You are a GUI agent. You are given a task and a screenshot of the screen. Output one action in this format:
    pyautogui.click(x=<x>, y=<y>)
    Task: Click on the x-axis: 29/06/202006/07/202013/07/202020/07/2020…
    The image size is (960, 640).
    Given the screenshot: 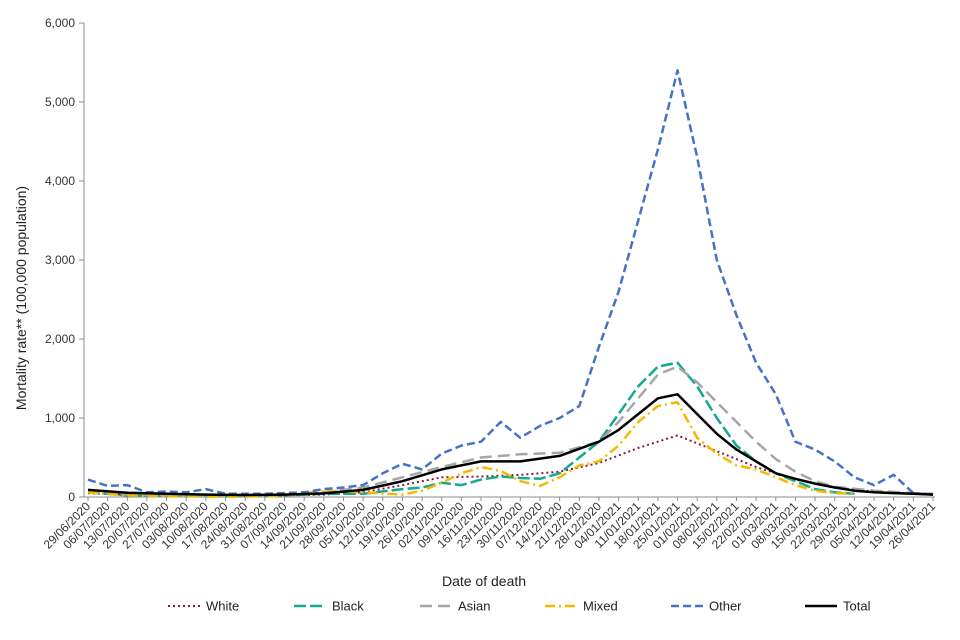 What is the action you would take?
    pyautogui.click(x=489, y=524)
    